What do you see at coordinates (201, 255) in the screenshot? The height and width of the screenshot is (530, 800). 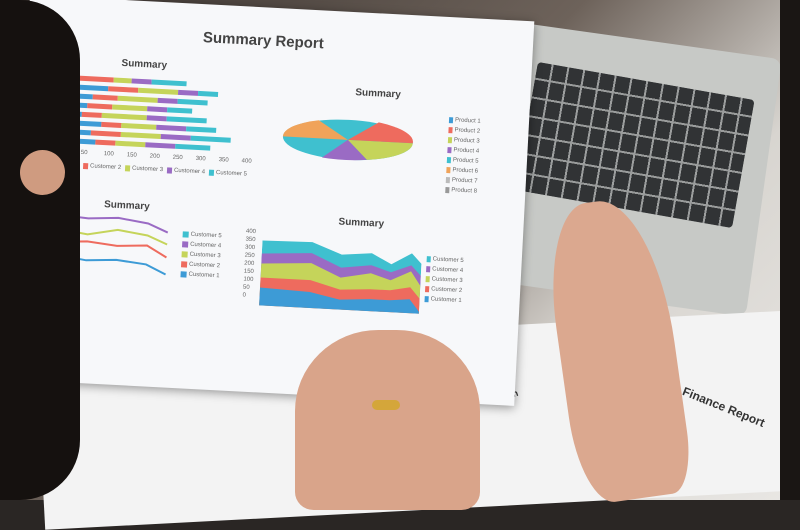 I see `line-legend-item: Customer 3` at bounding box center [201, 255].